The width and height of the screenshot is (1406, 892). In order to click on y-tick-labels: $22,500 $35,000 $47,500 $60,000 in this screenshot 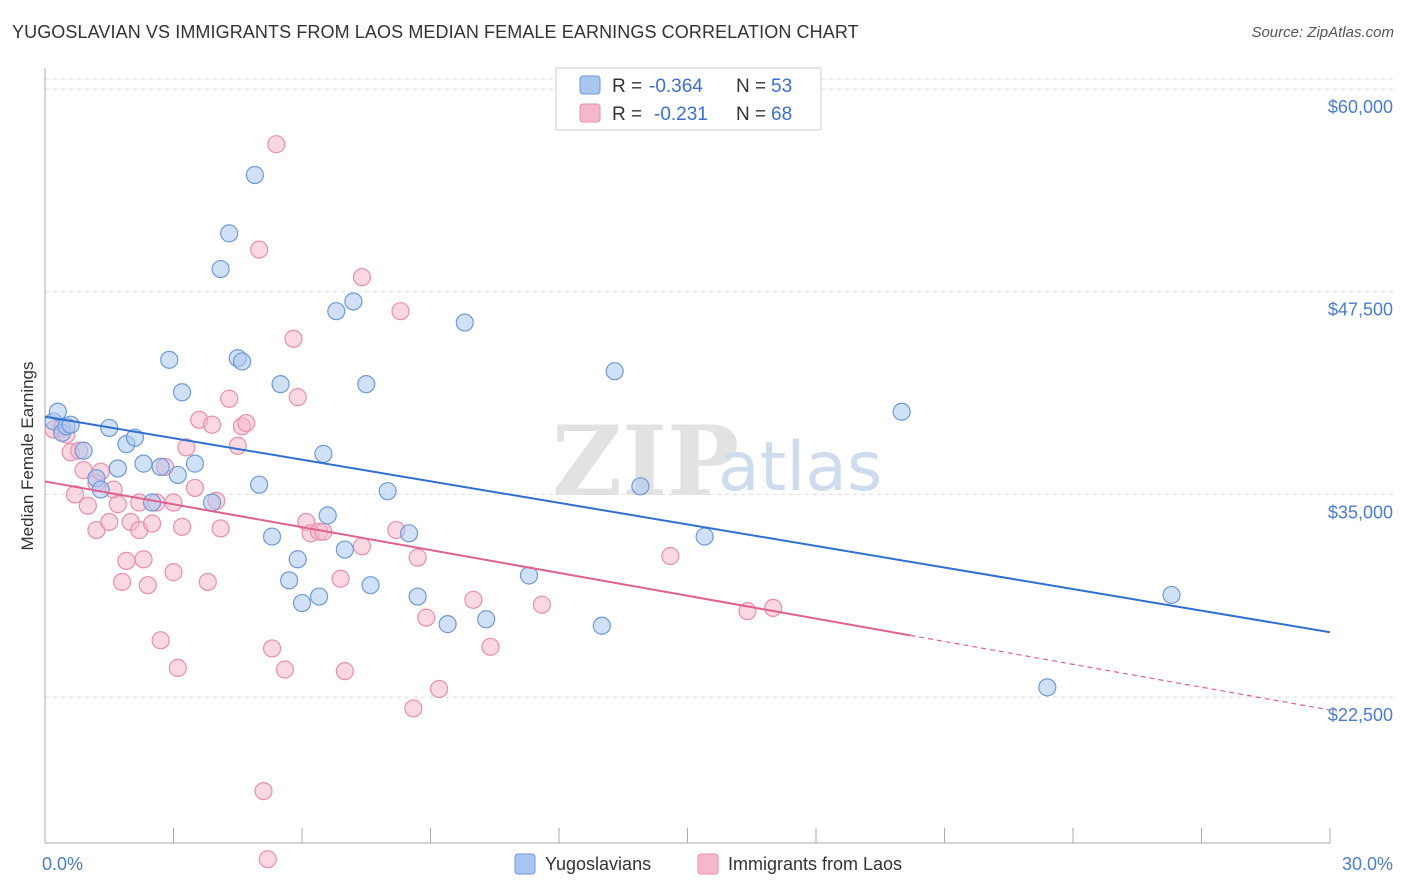, I will do `click(1360, 411)`.